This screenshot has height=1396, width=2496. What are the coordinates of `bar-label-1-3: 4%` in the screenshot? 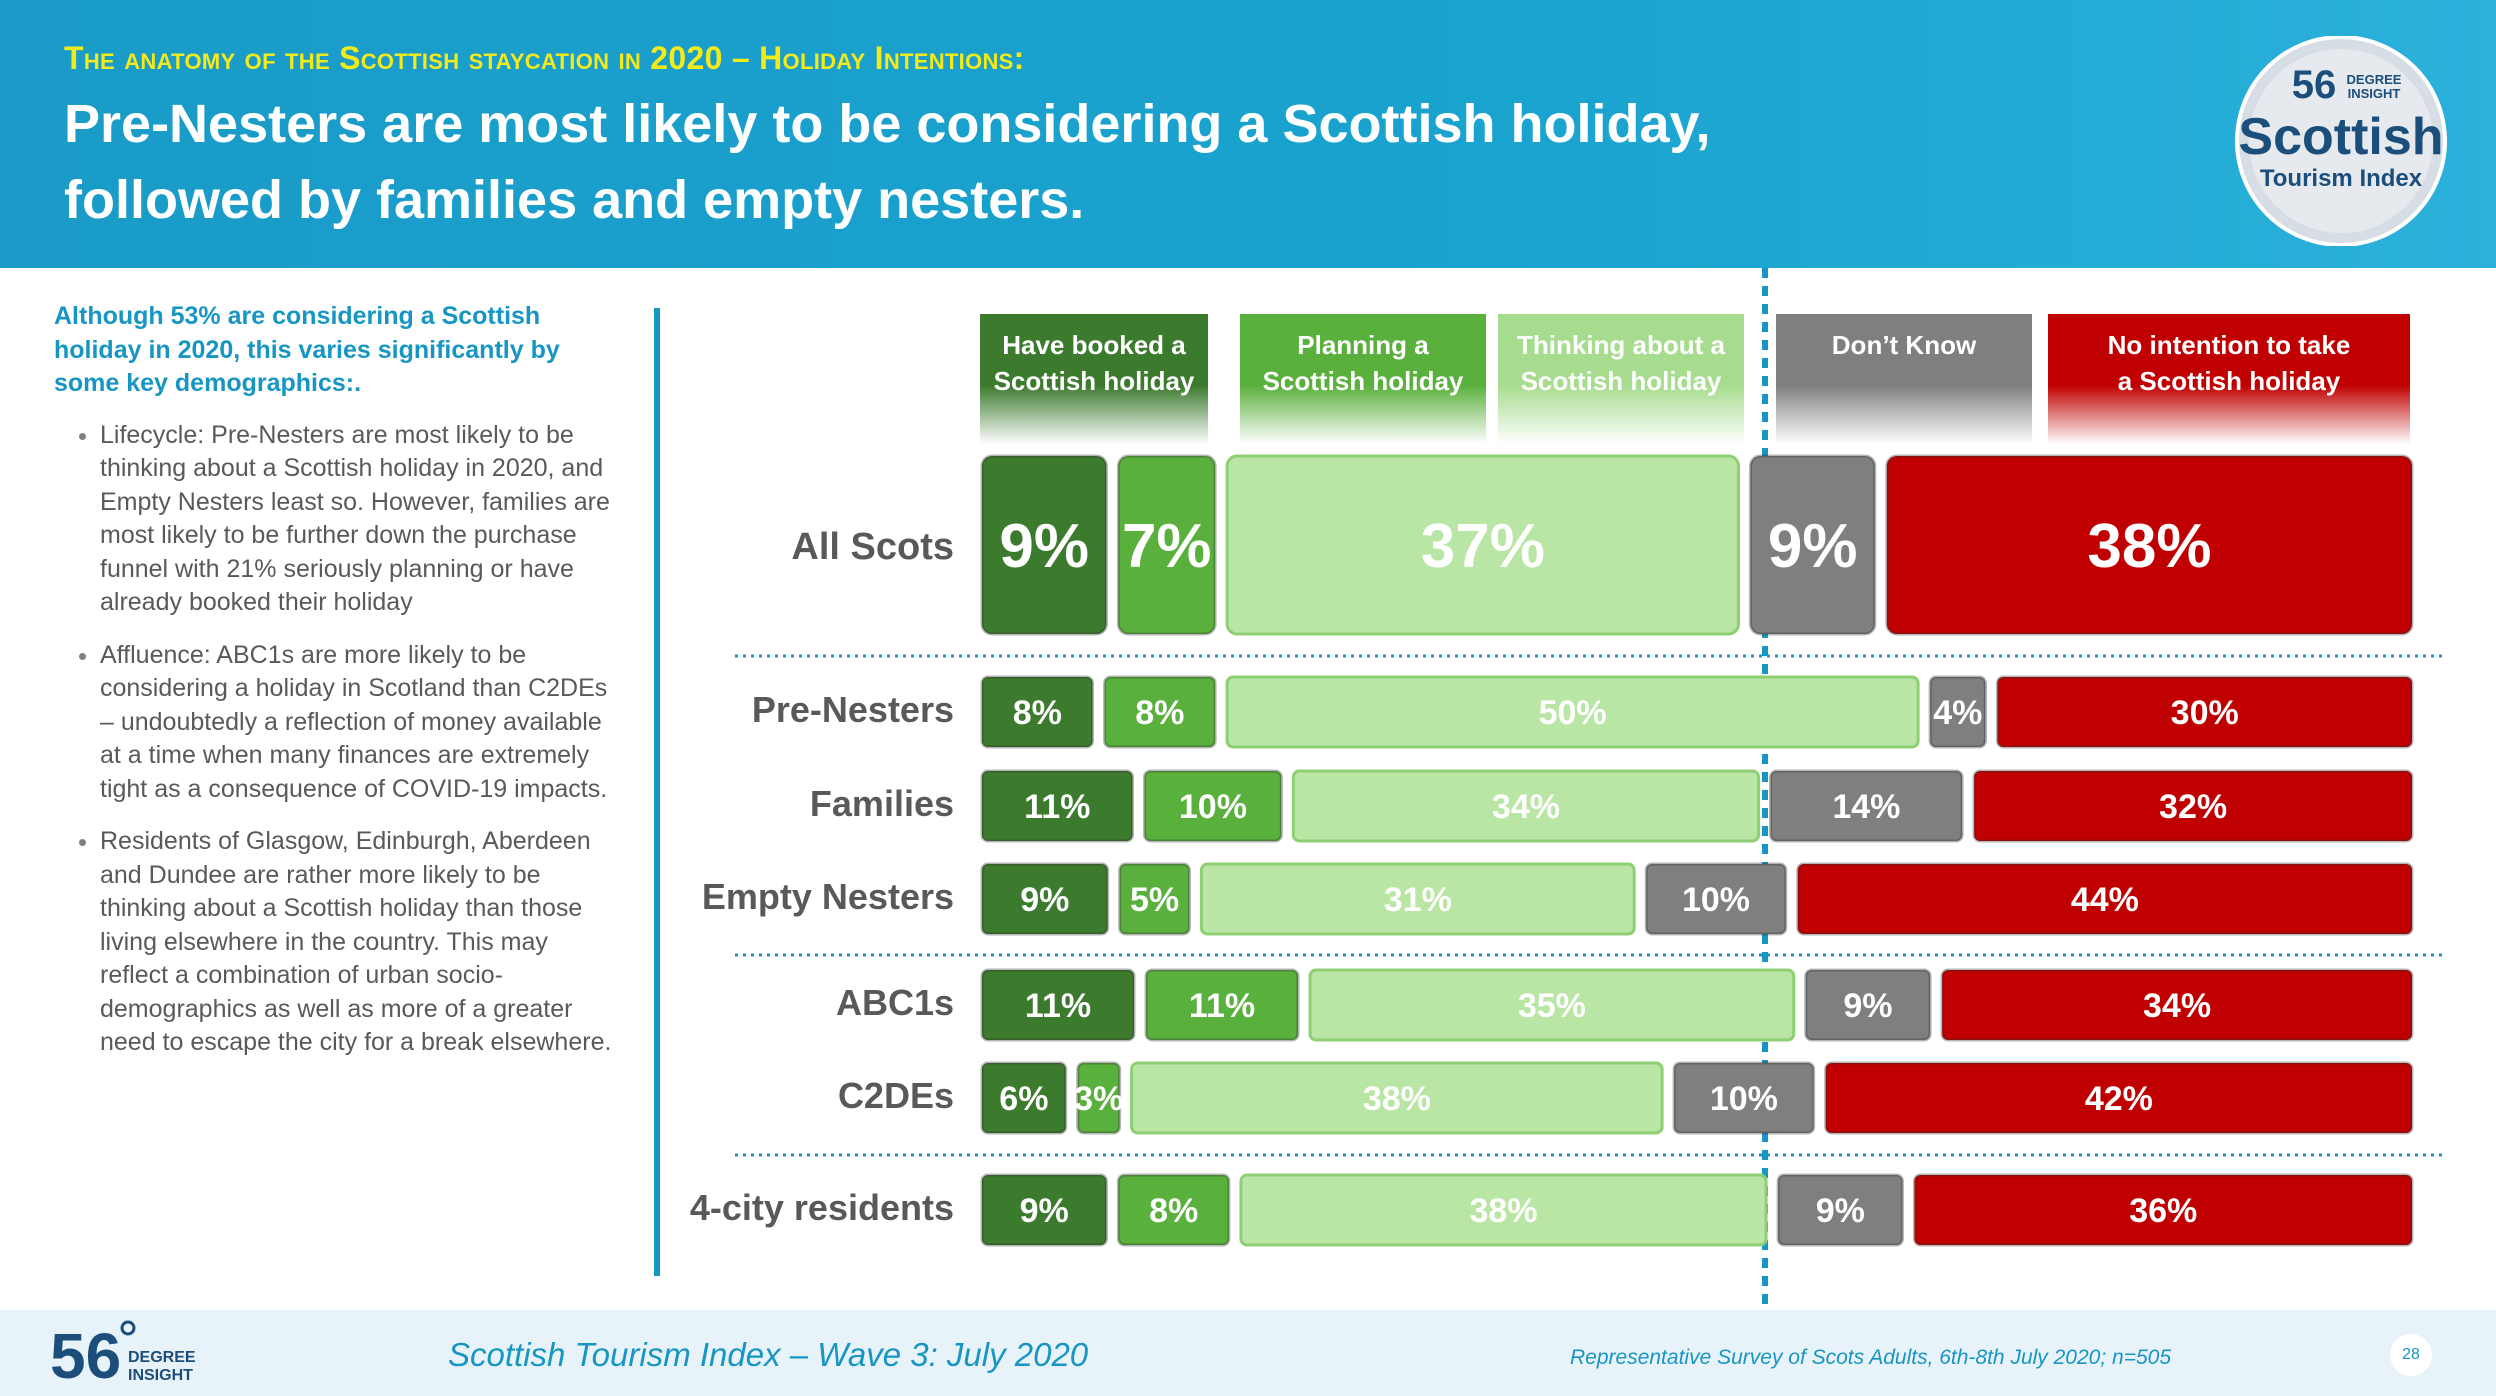 It's located at (1957, 713).